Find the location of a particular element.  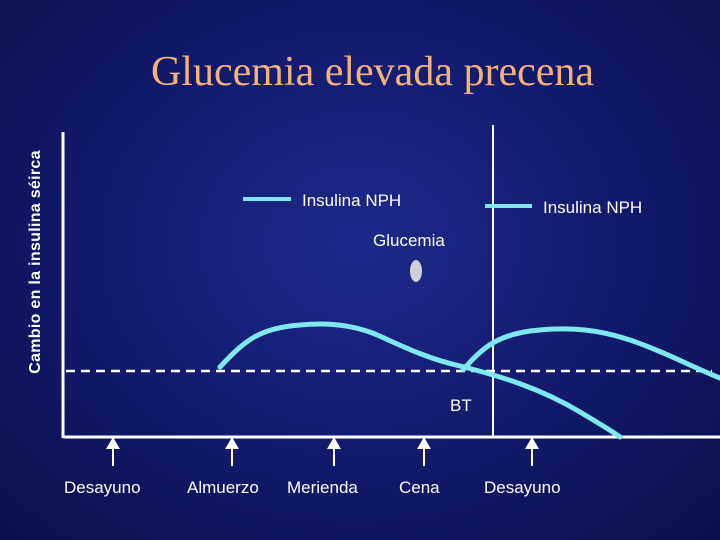

legend-insulin-label-2: Insulina NPH is located at coordinates (593, 207).